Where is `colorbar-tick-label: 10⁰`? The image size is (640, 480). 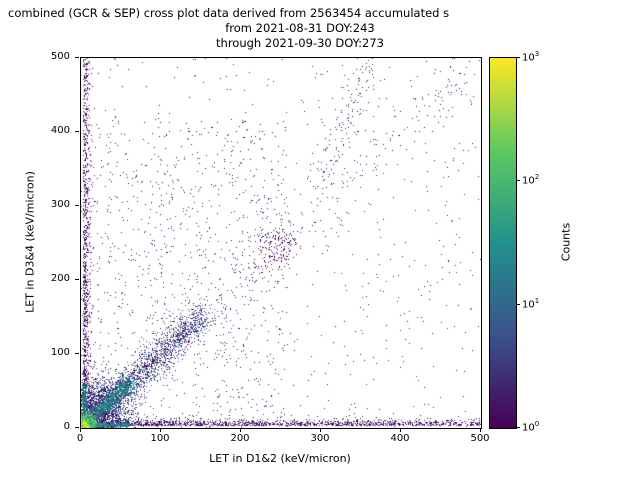 colorbar-tick-label: 10⁰ is located at coordinates (531, 427).